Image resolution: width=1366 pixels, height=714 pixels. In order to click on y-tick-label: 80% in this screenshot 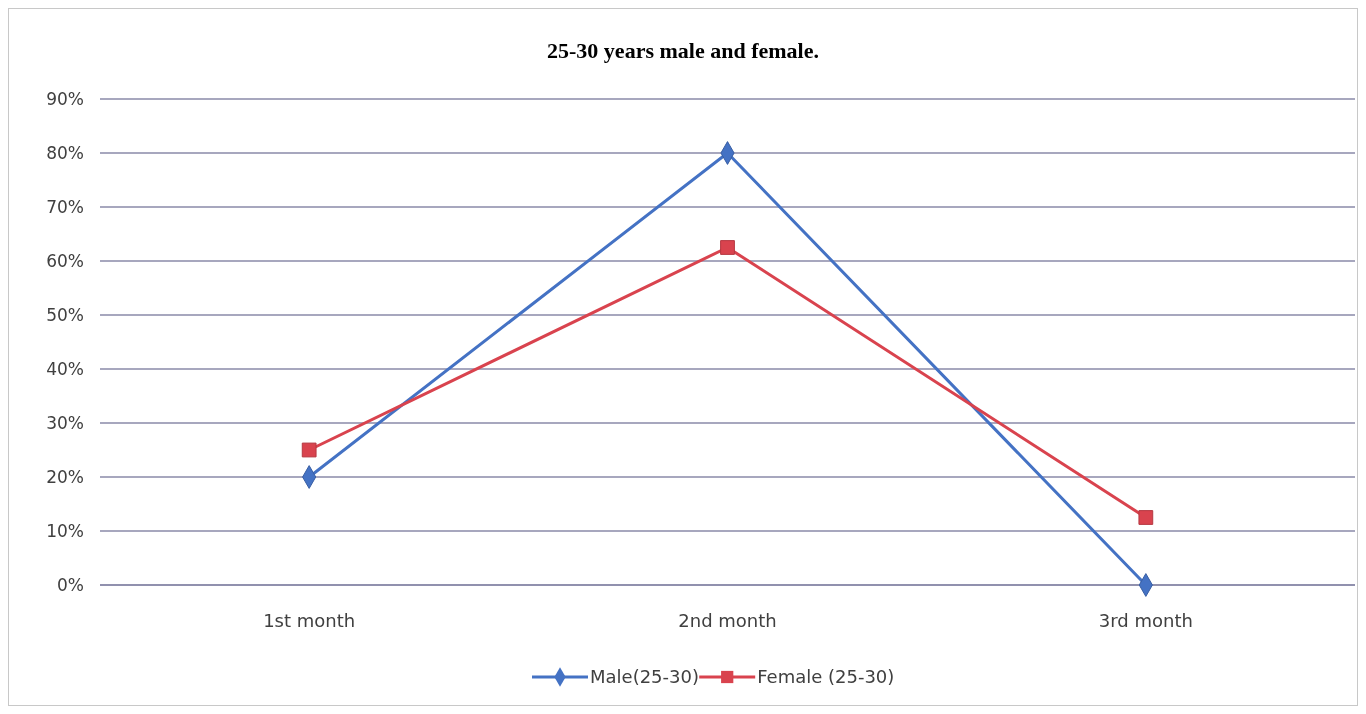, I will do `click(65, 152)`.